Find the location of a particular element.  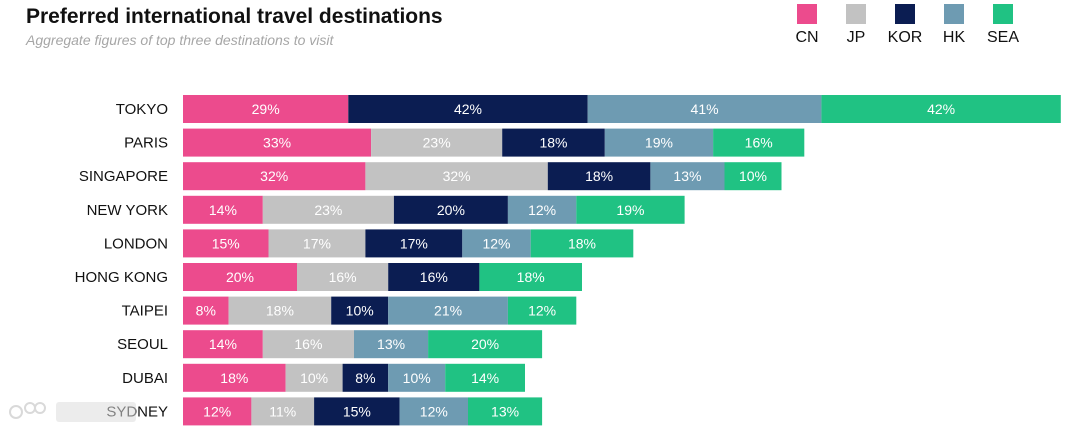

bar-singapore-cn is located at coordinates (274, 176).